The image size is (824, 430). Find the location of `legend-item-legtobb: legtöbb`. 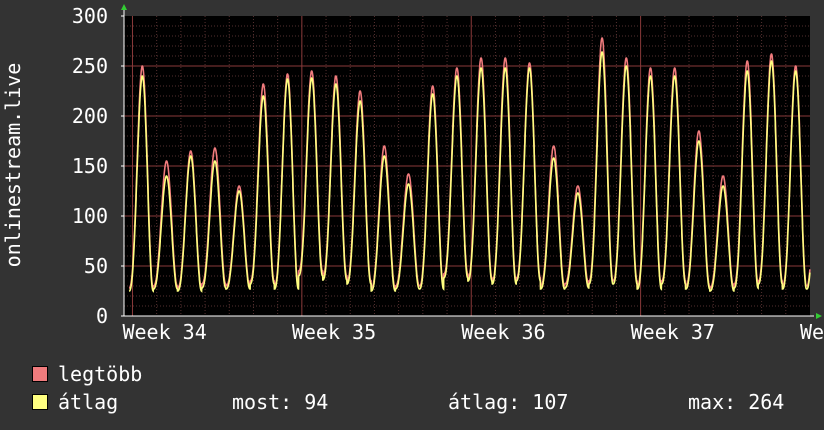

legend-item-legtobb: legtöbb is located at coordinates (87, 374).